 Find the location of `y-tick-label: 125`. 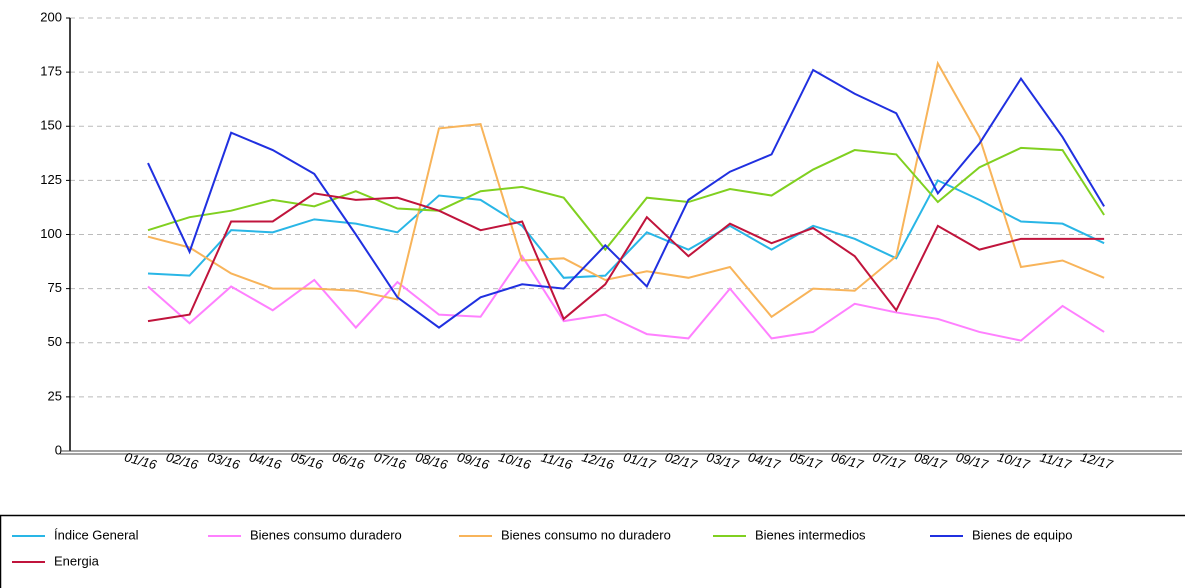

y-tick-label: 125 is located at coordinates (51, 179).